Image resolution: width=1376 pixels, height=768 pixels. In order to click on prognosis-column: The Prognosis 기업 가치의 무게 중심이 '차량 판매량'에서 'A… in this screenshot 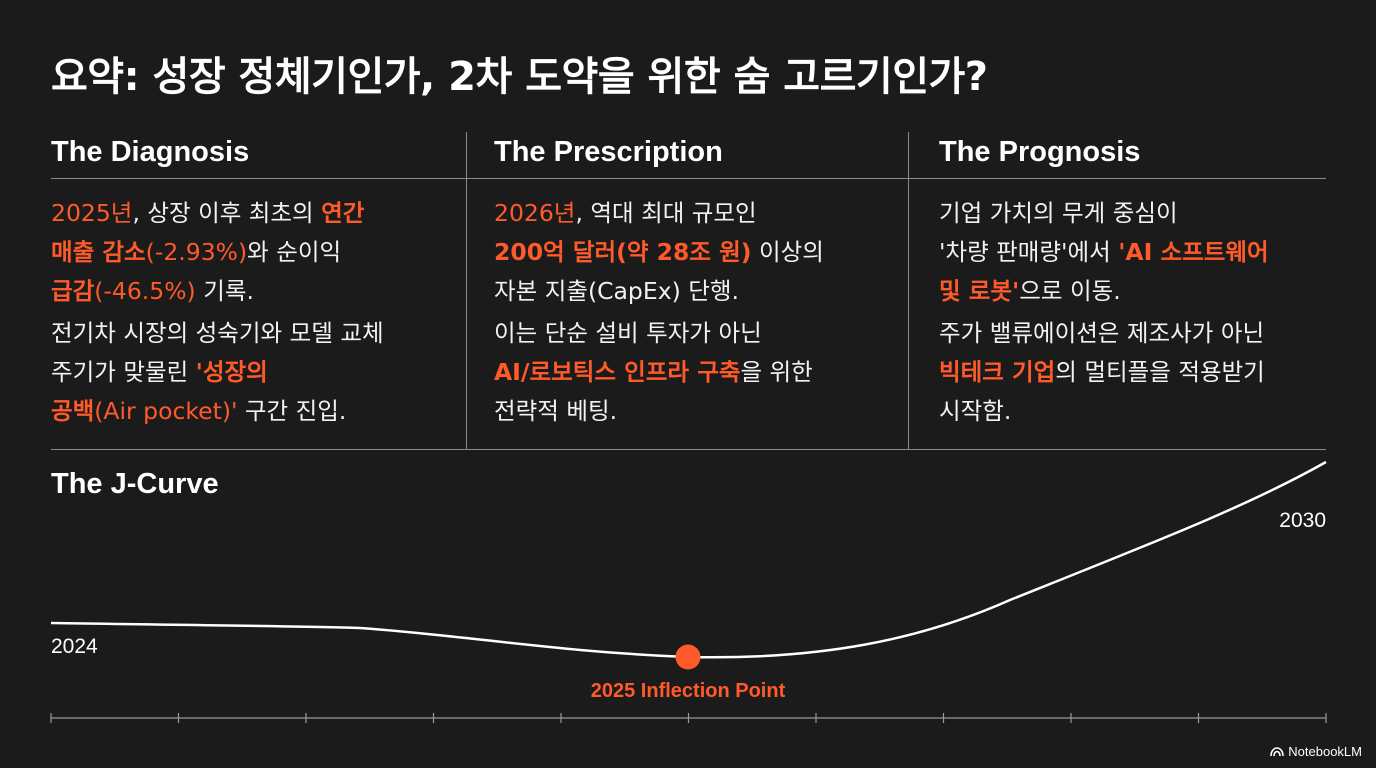, I will do `click(1132, 291)`.